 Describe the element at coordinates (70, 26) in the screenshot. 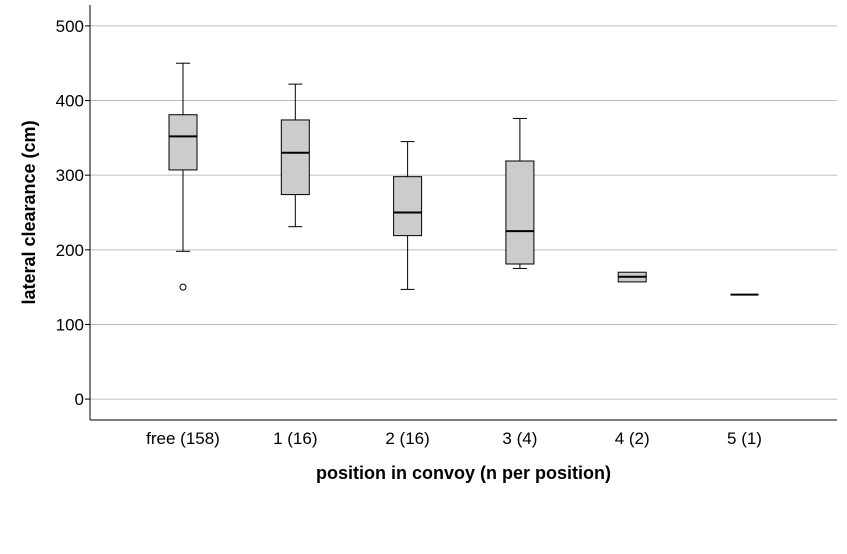

I see `y-tick-label: 500` at that location.